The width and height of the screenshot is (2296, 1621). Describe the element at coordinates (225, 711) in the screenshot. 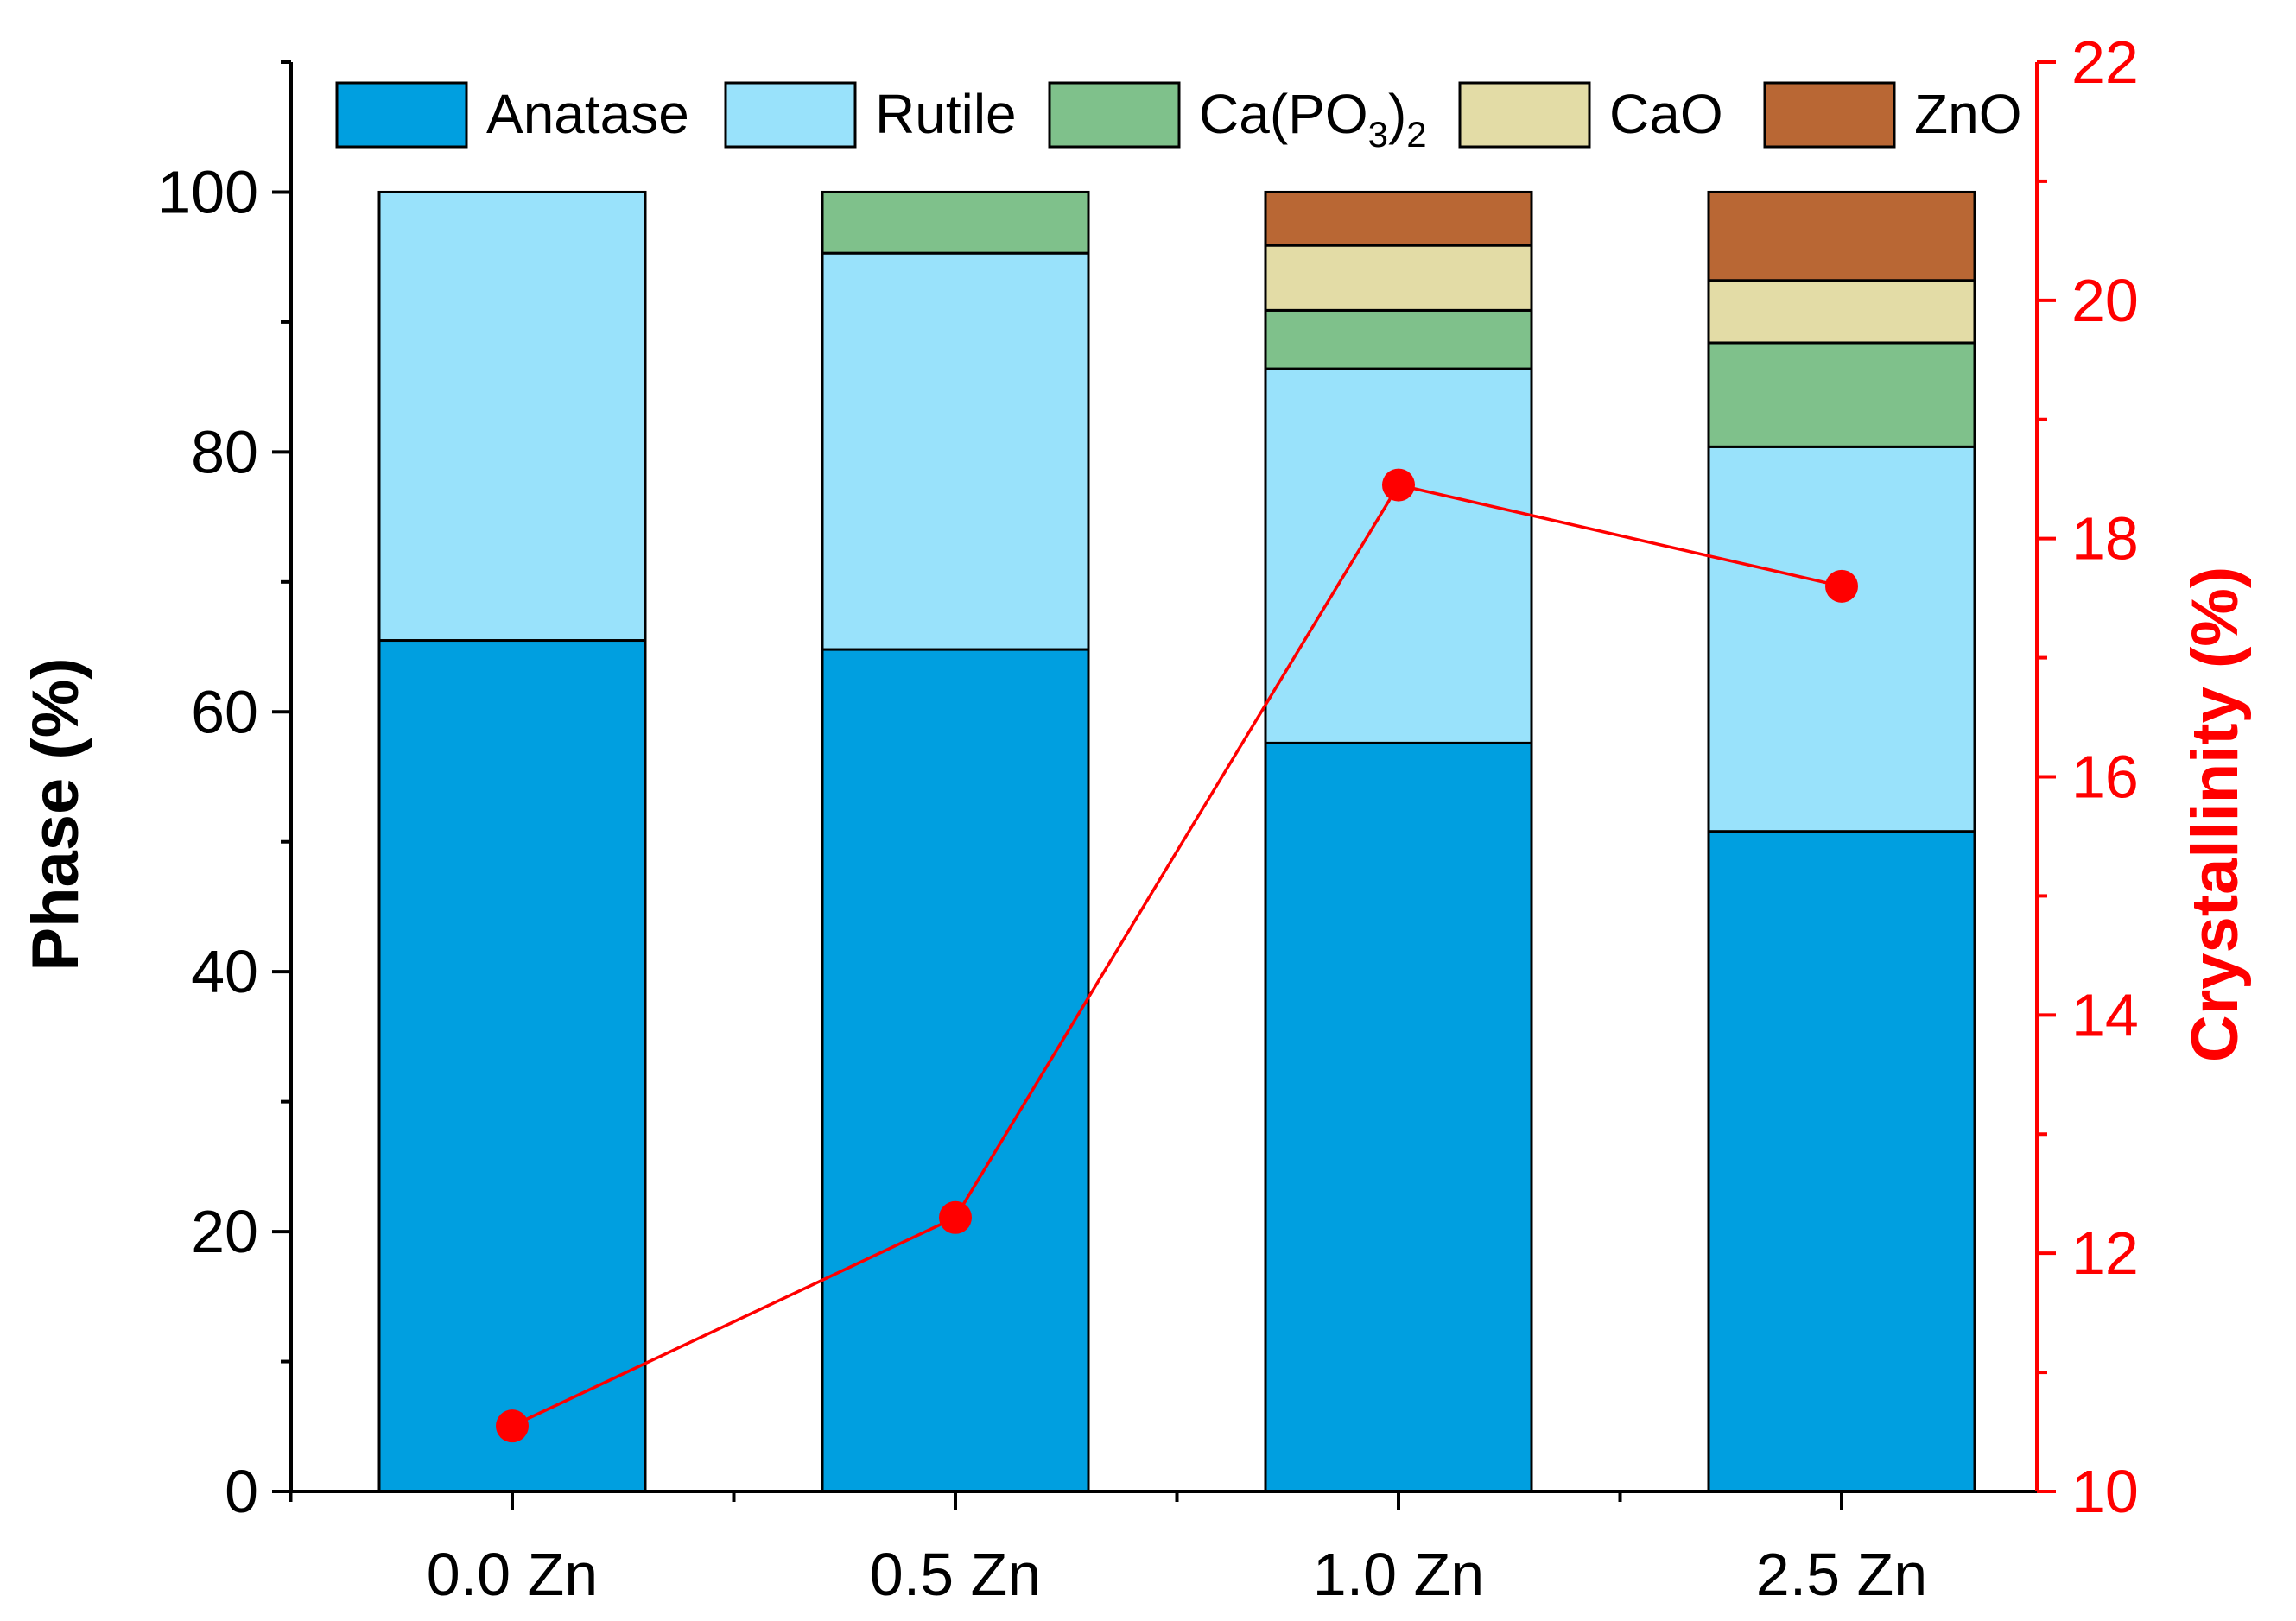

I see `y-tick-label-60: 60` at that location.